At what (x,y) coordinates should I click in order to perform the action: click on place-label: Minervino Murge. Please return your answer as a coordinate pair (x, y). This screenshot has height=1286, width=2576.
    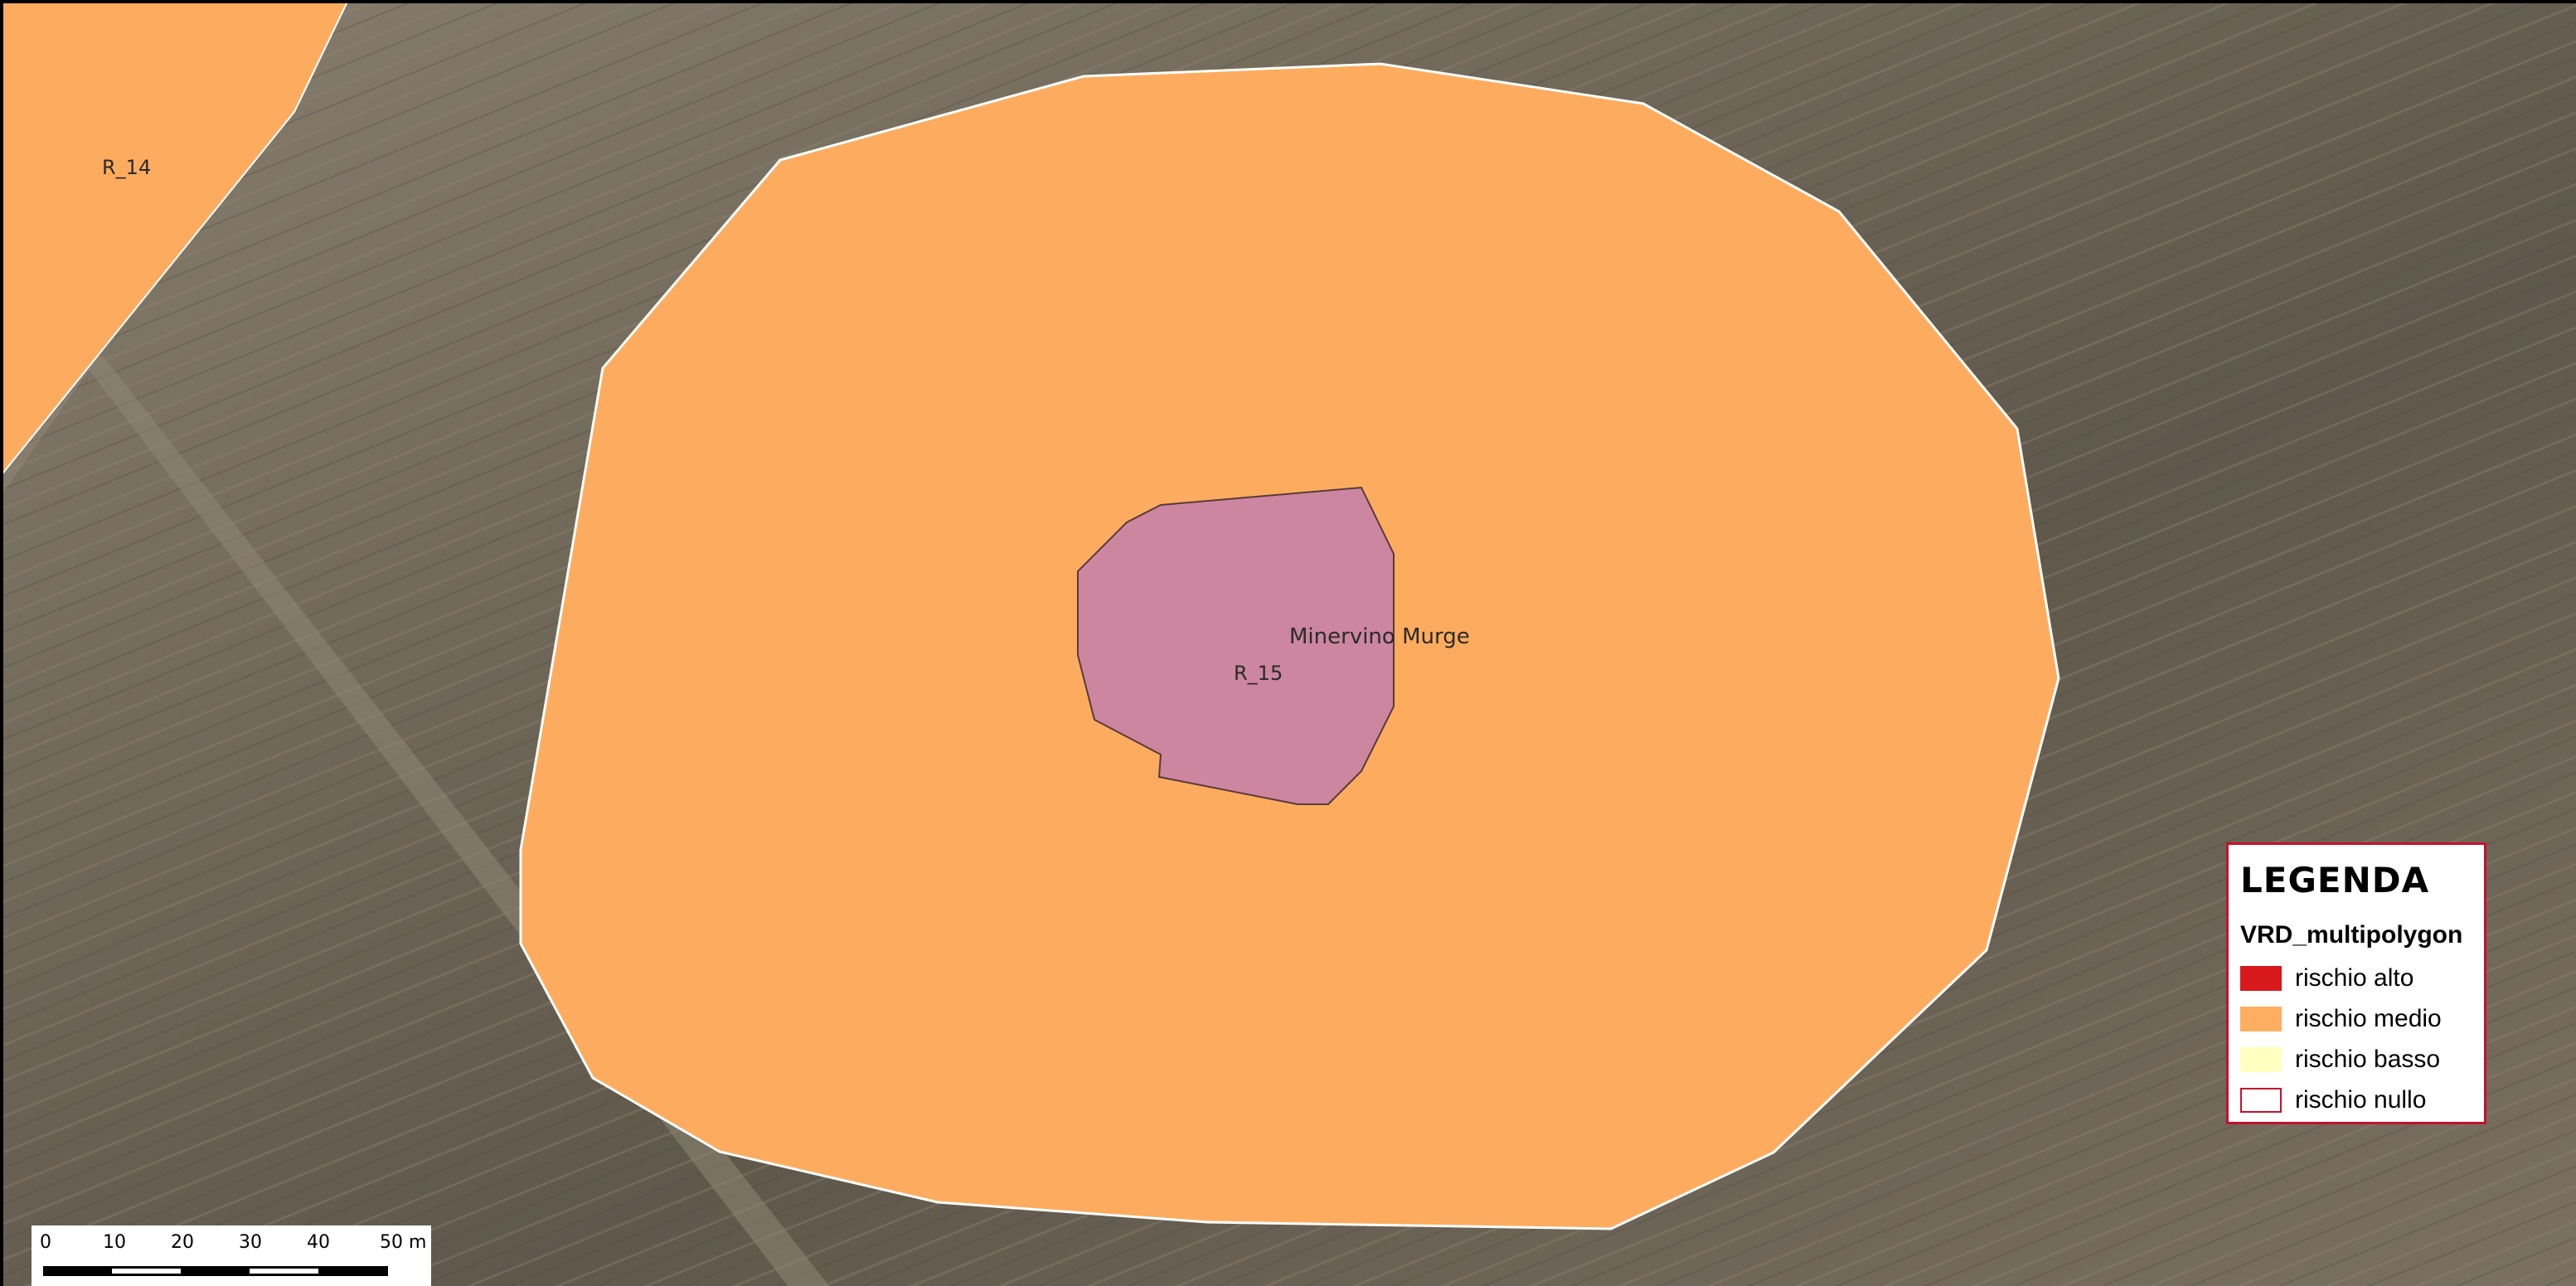
    Looking at the image, I should click on (1379, 636).